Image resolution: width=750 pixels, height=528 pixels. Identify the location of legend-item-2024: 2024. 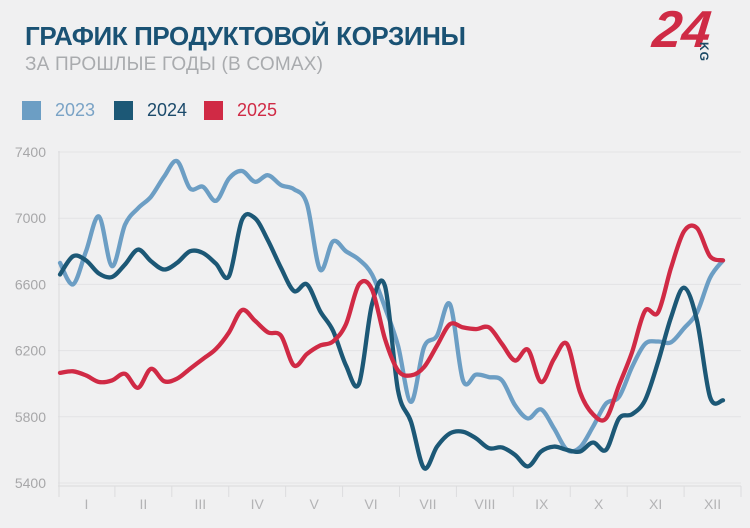
(150, 110).